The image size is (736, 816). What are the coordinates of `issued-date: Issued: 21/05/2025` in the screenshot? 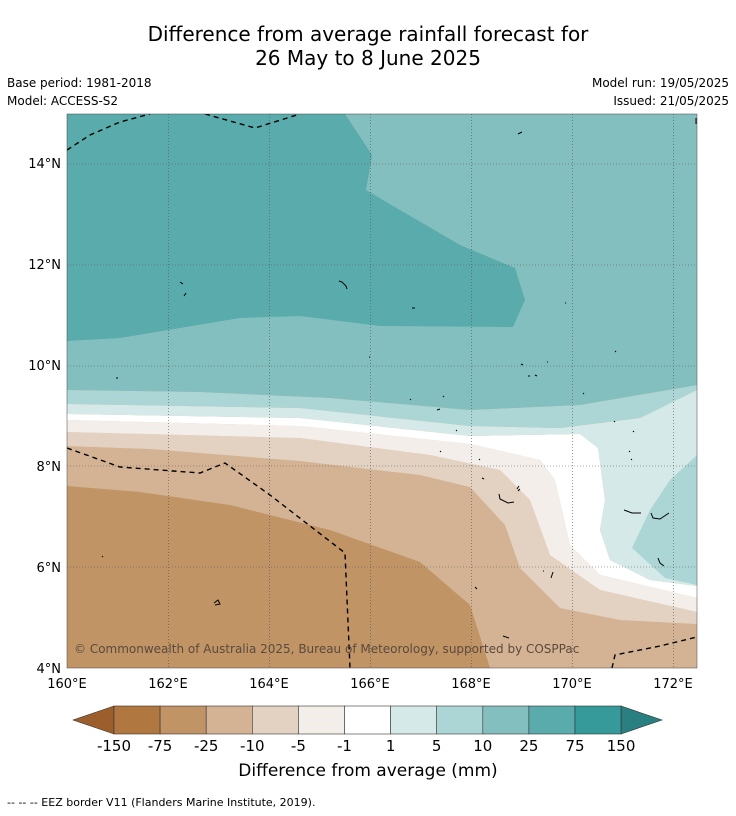 It's located at (671, 101).